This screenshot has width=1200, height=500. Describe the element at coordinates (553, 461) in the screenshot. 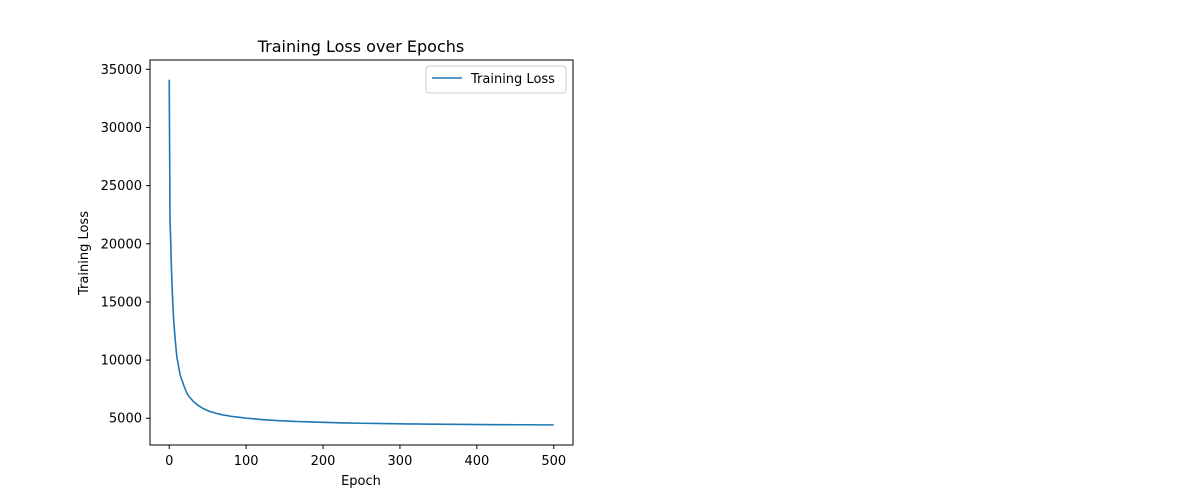

I see `x-tick-label: 500` at that location.